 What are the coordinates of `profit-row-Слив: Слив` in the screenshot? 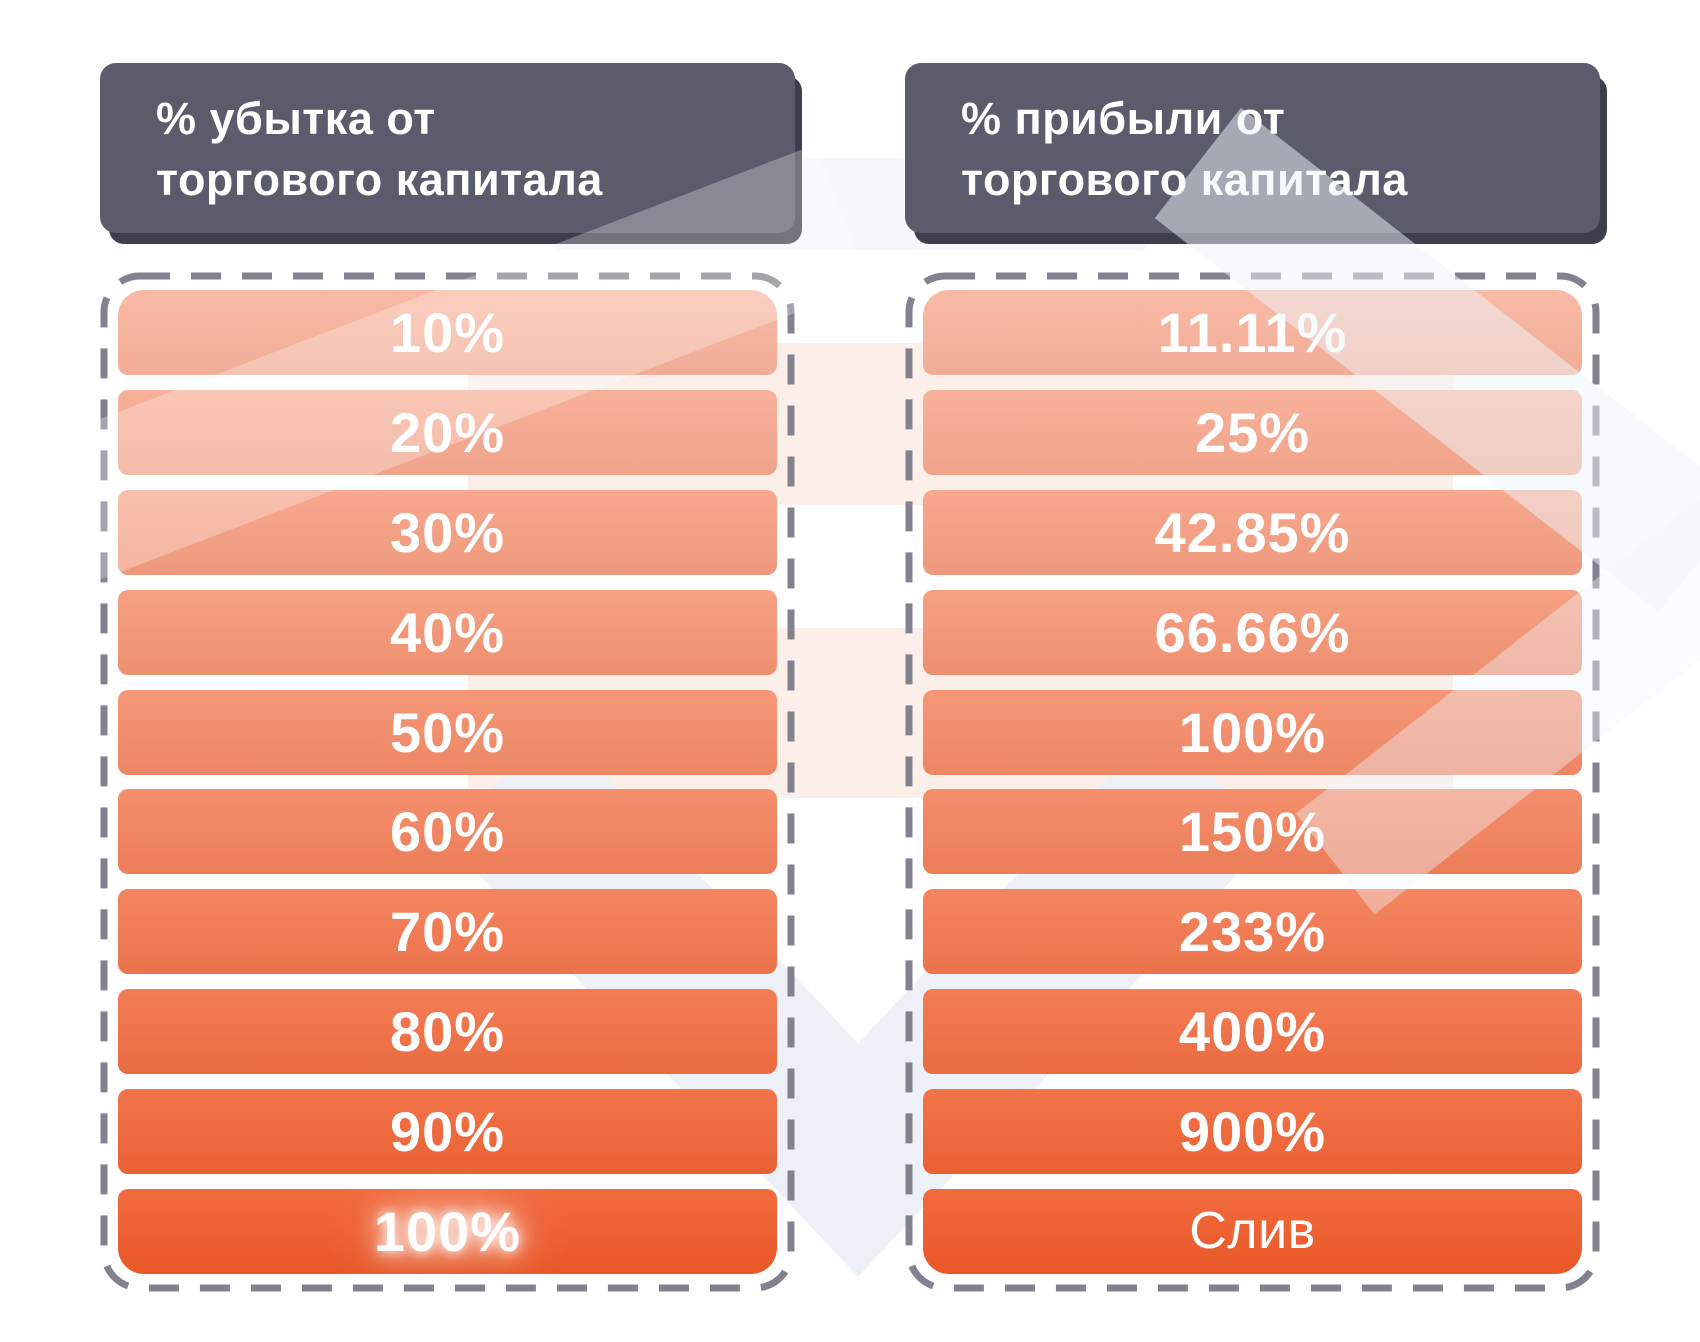 It's located at (1252, 1231).